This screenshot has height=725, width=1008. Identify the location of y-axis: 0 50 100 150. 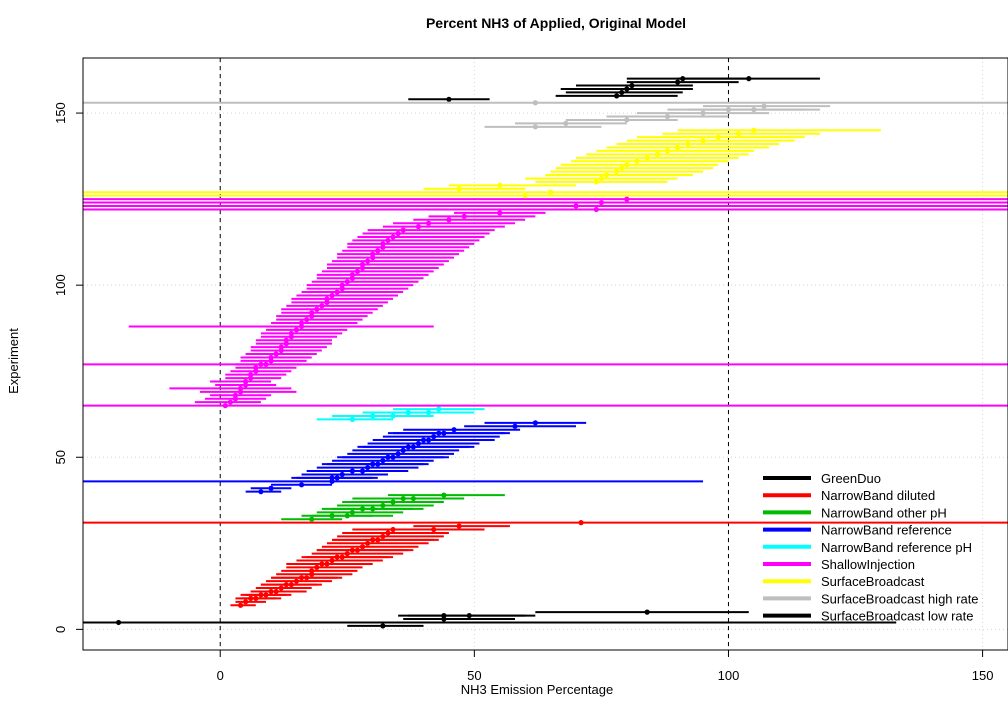
(68, 367).